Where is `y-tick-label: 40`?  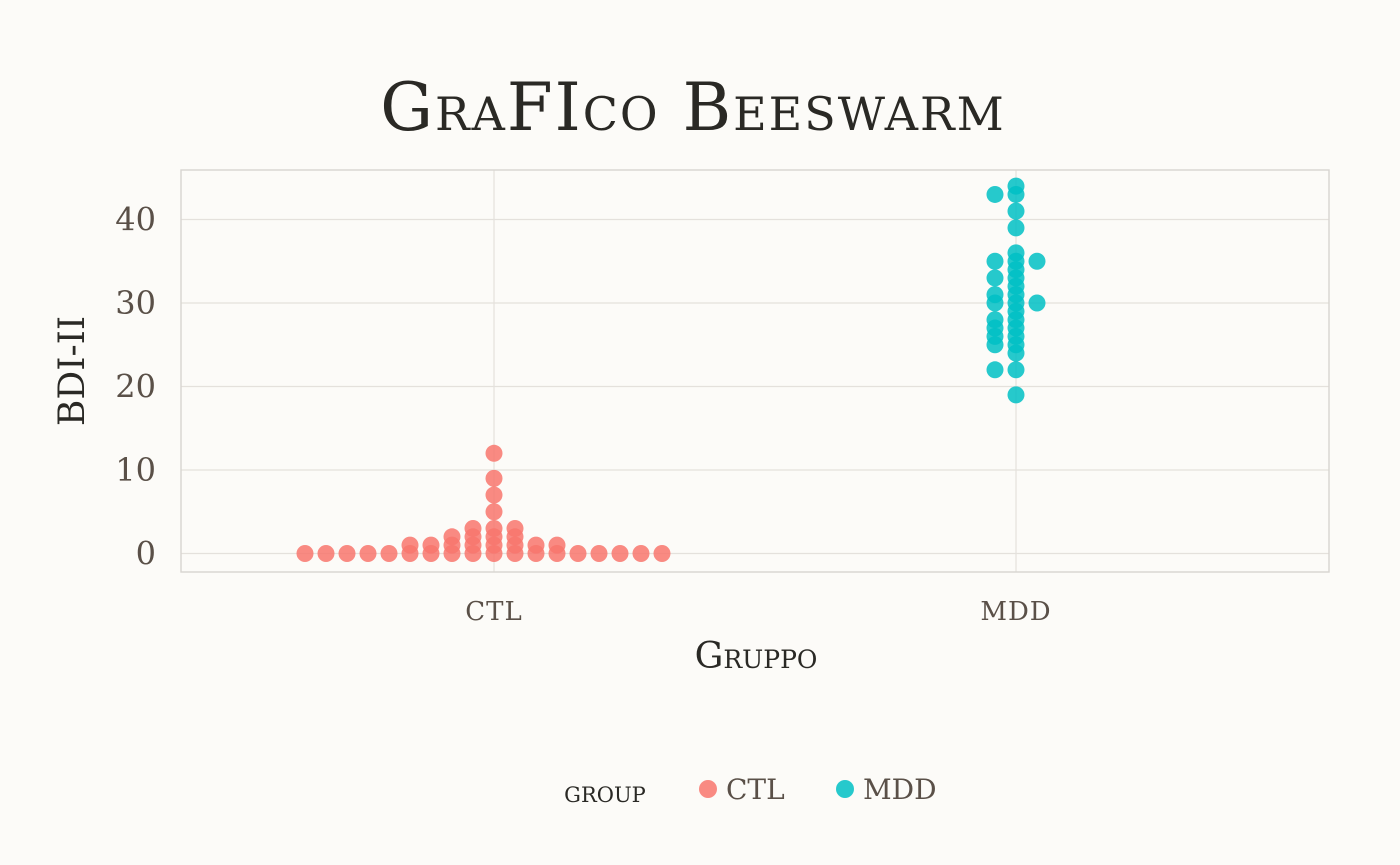
y-tick-label: 40 is located at coordinates (135, 220).